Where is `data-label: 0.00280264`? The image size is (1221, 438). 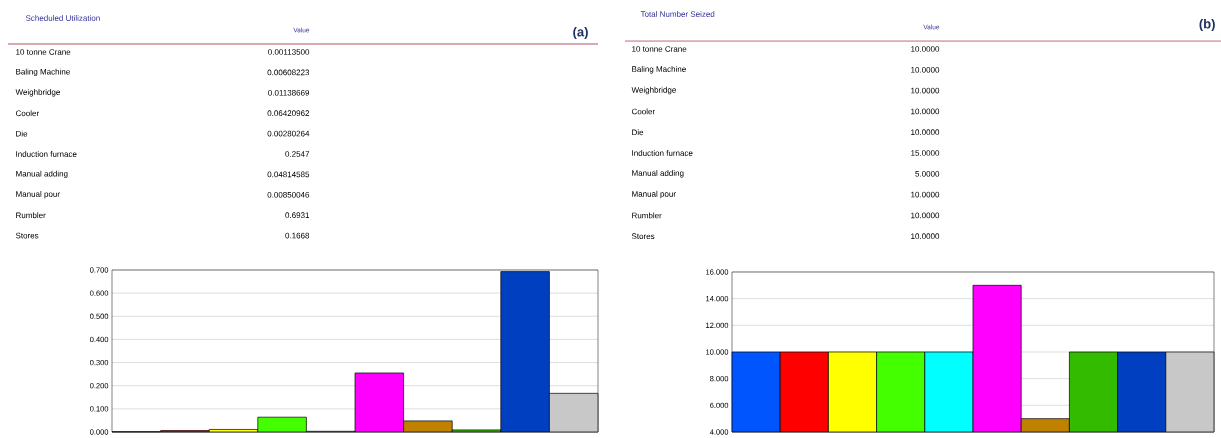
data-label: 0.00280264 is located at coordinates (288, 133).